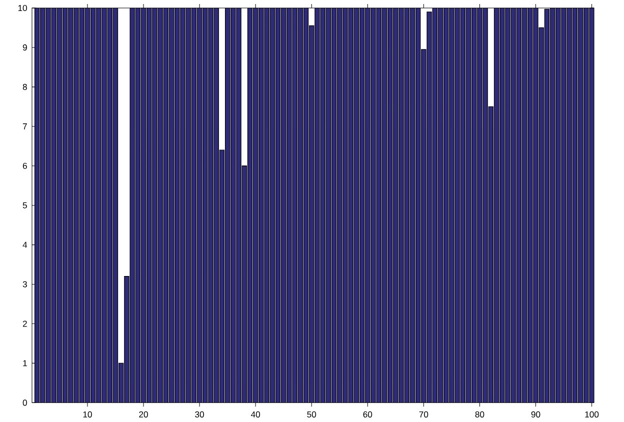 This screenshot has width=624, height=422. I want to click on y-tick-label: 9, so click(24, 47).